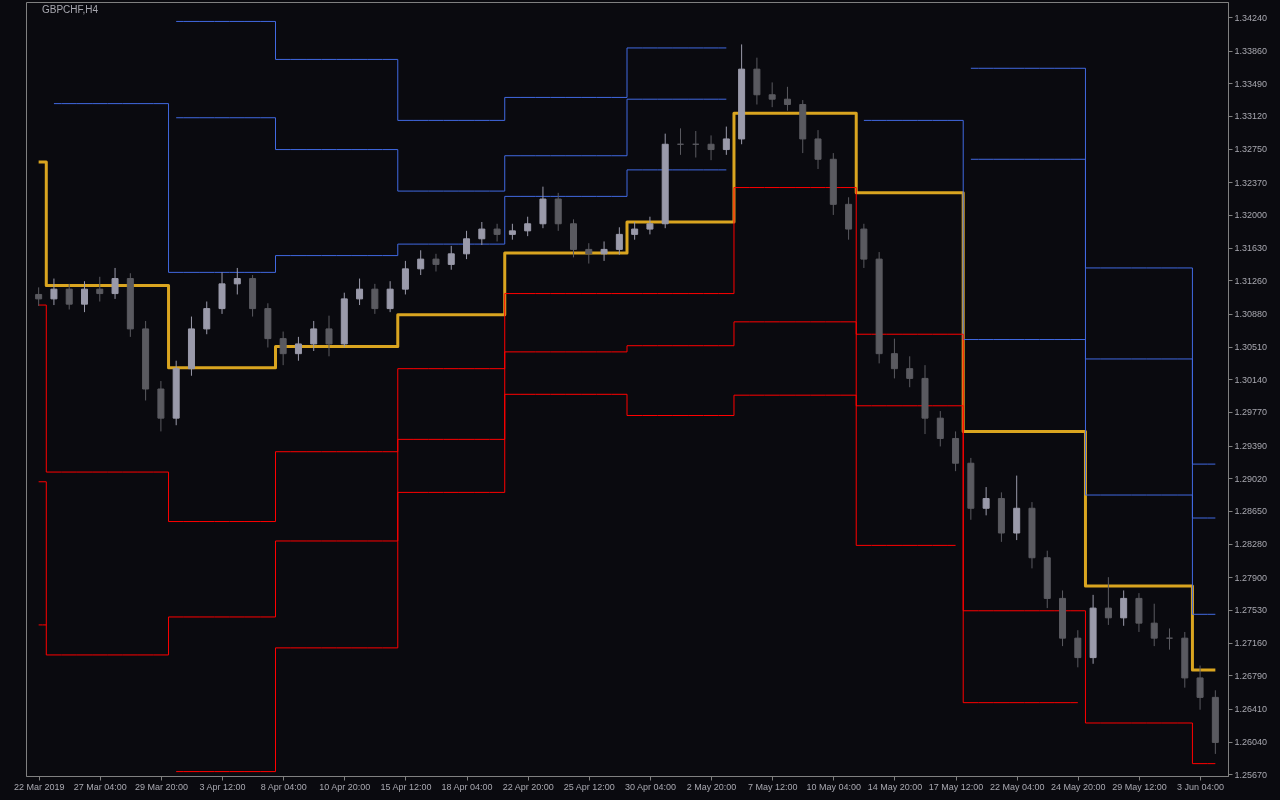 The width and height of the screenshot is (1280, 800). I want to click on x-tick-label: 8 Apr 04:00, so click(283, 786).